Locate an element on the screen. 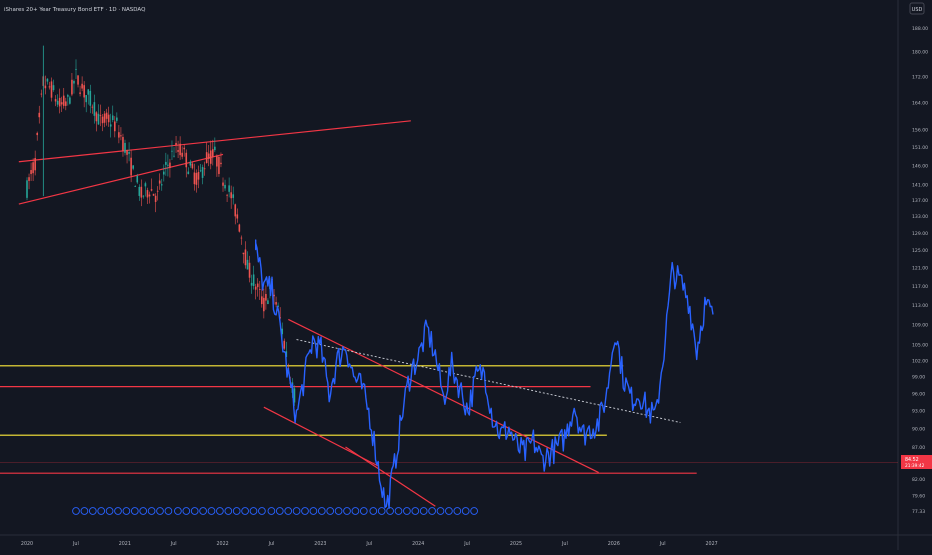  price-tick-label: 102.00 is located at coordinates (920, 362).